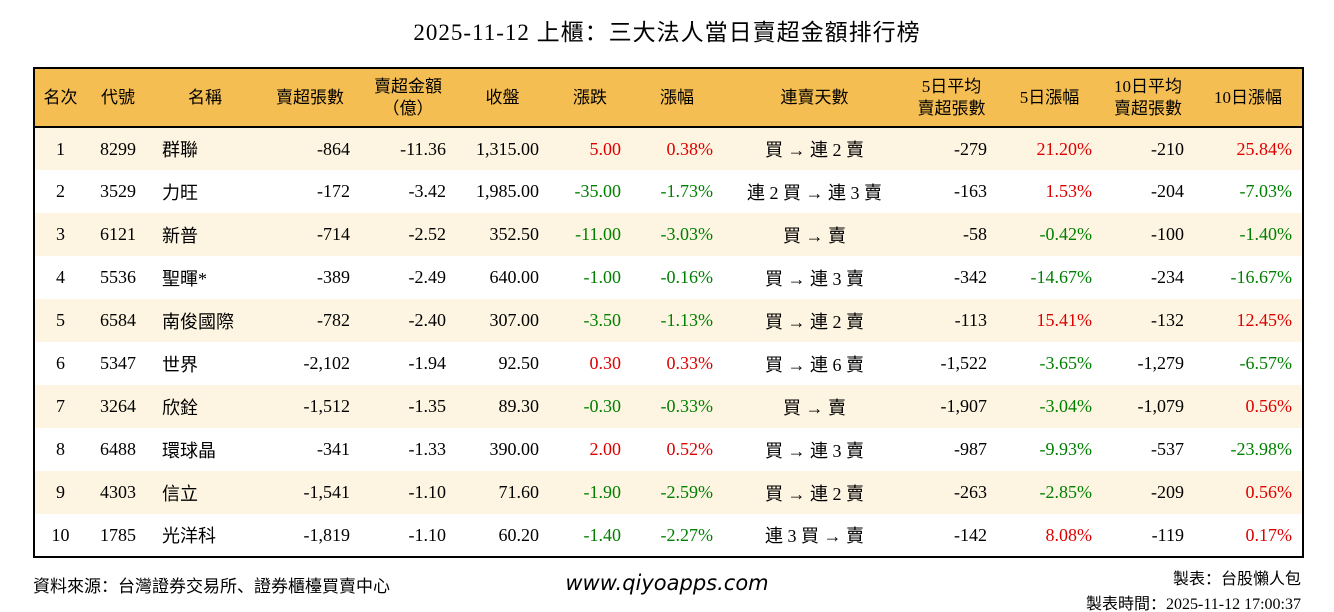  Describe the element at coordinates (1264, 148) in the screenshot. I see `cell-chg10: 25.84%` at that location.